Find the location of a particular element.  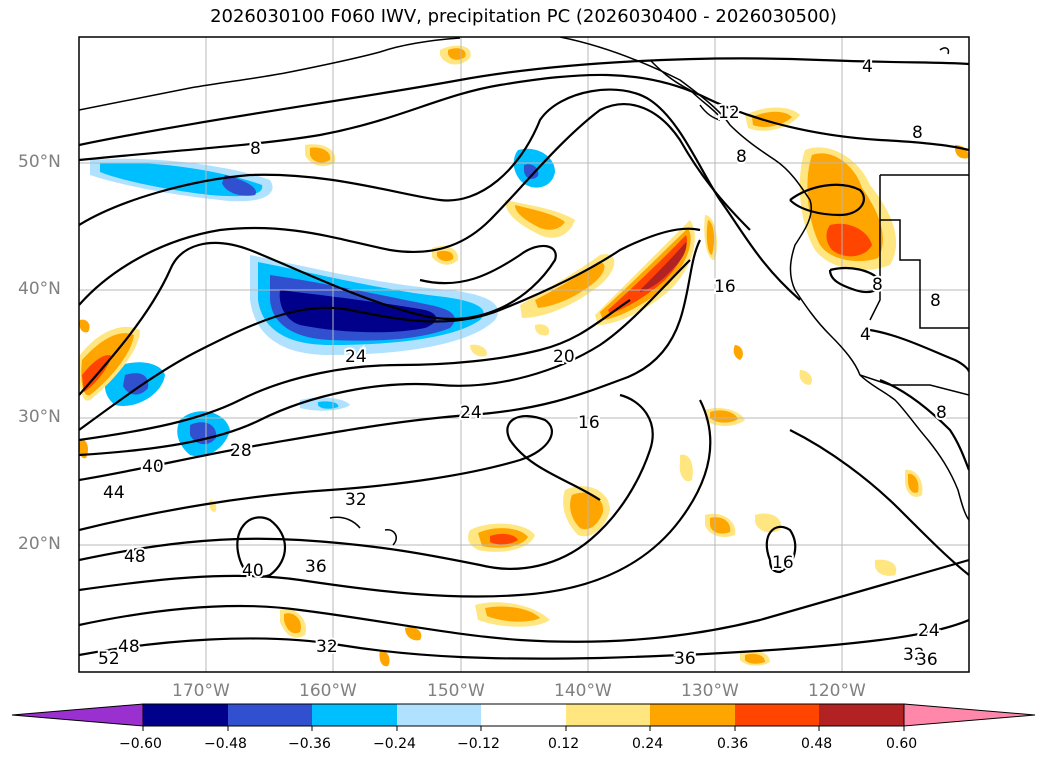

contour-label: 12 is located at coordinates (729, 113).